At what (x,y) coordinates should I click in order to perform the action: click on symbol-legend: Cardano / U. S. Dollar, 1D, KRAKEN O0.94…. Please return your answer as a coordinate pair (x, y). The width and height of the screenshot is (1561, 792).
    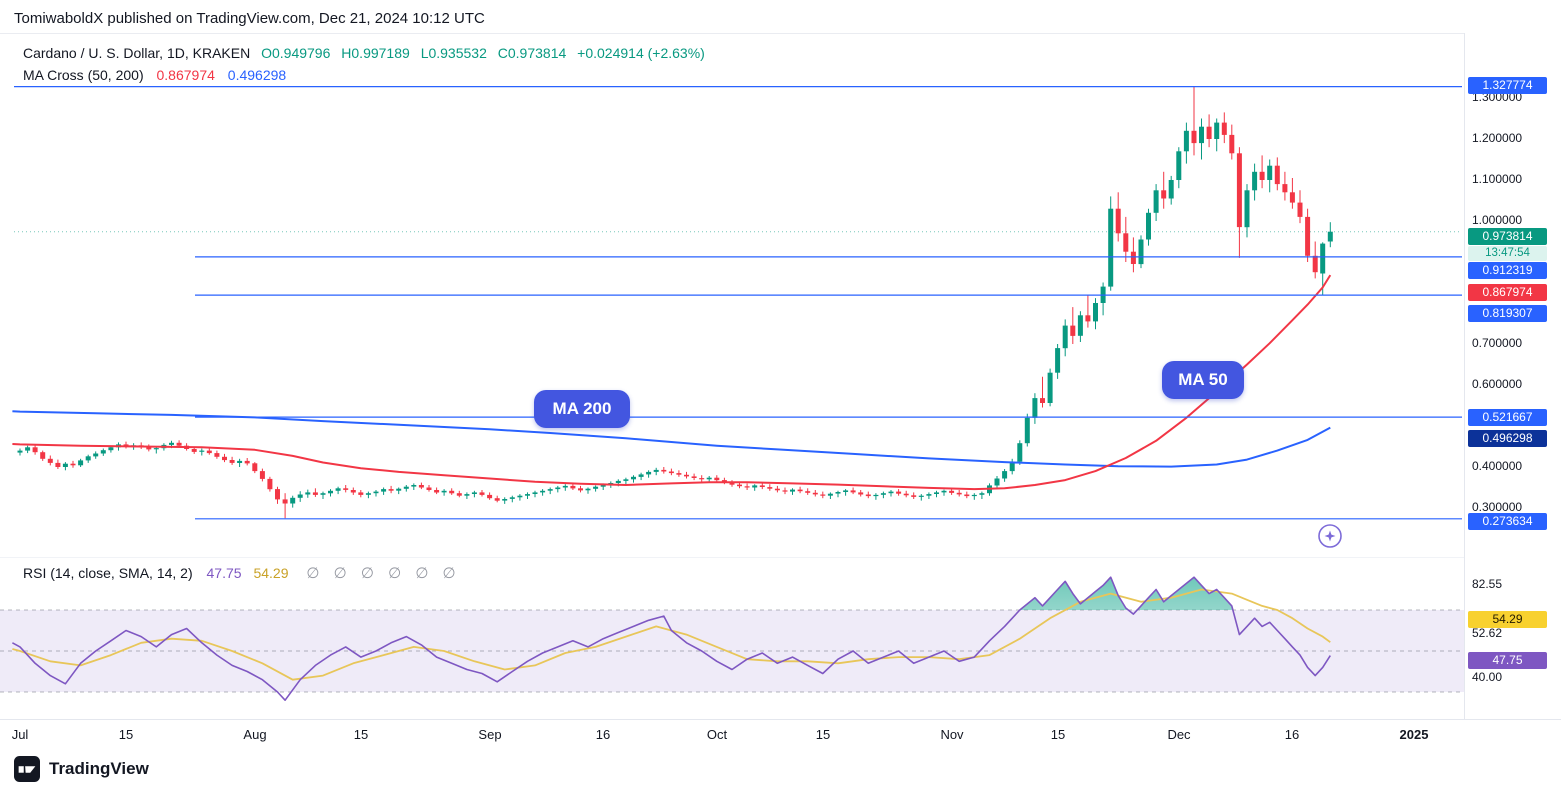
    Looking at the image, I should click on (364, 53).